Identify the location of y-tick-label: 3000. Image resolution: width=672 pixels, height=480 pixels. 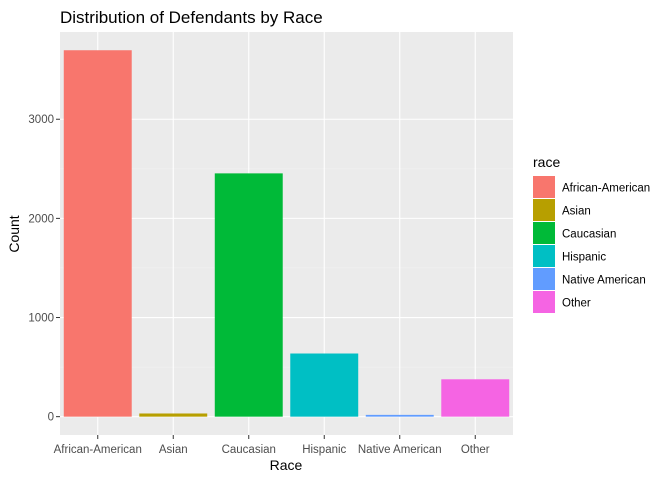
(41, 120).